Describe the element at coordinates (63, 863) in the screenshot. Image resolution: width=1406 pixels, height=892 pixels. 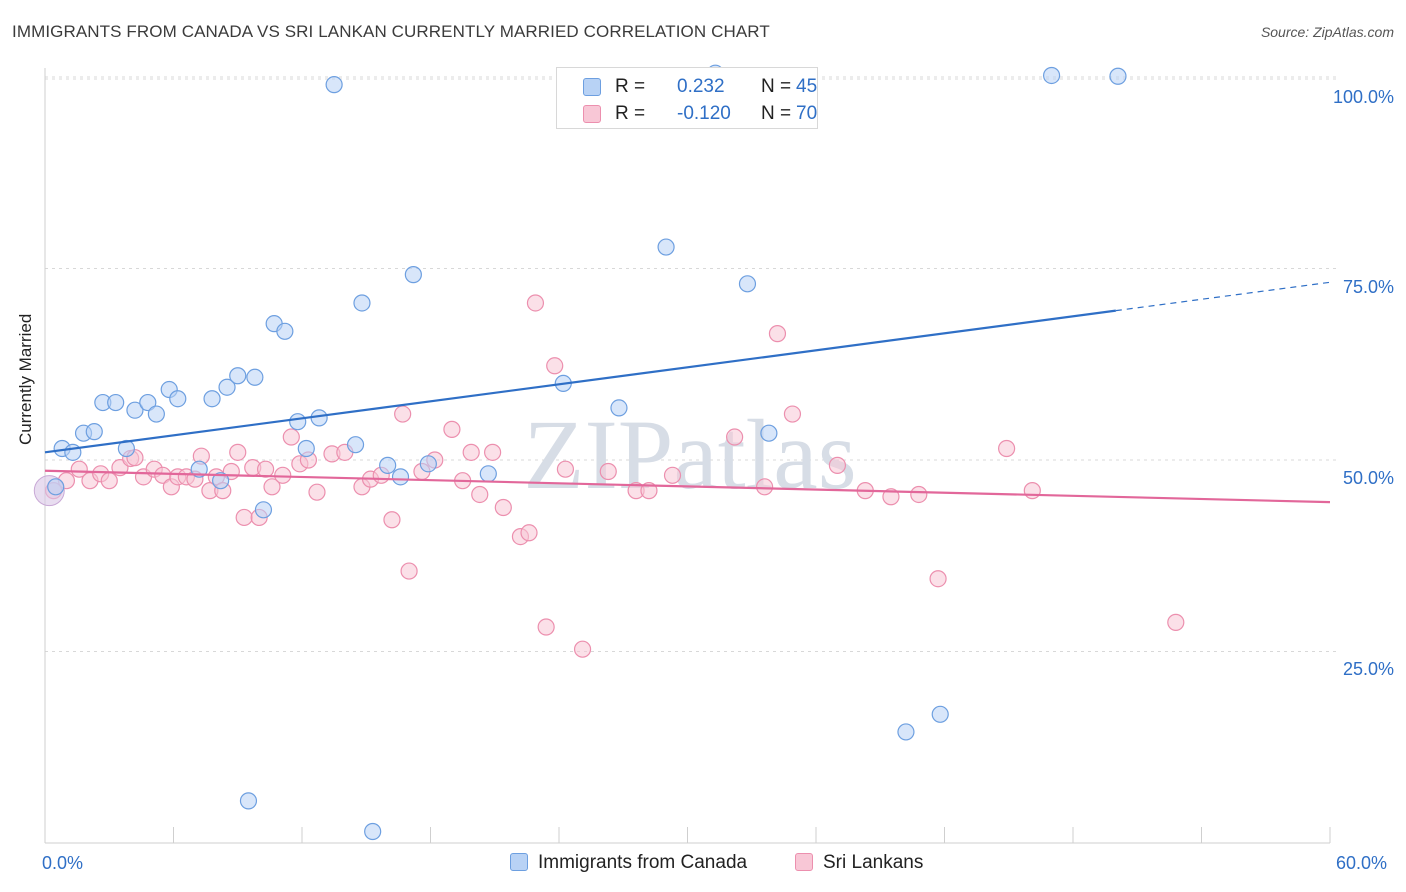
I see `x-tick-label-min: 0.0%` at that location.